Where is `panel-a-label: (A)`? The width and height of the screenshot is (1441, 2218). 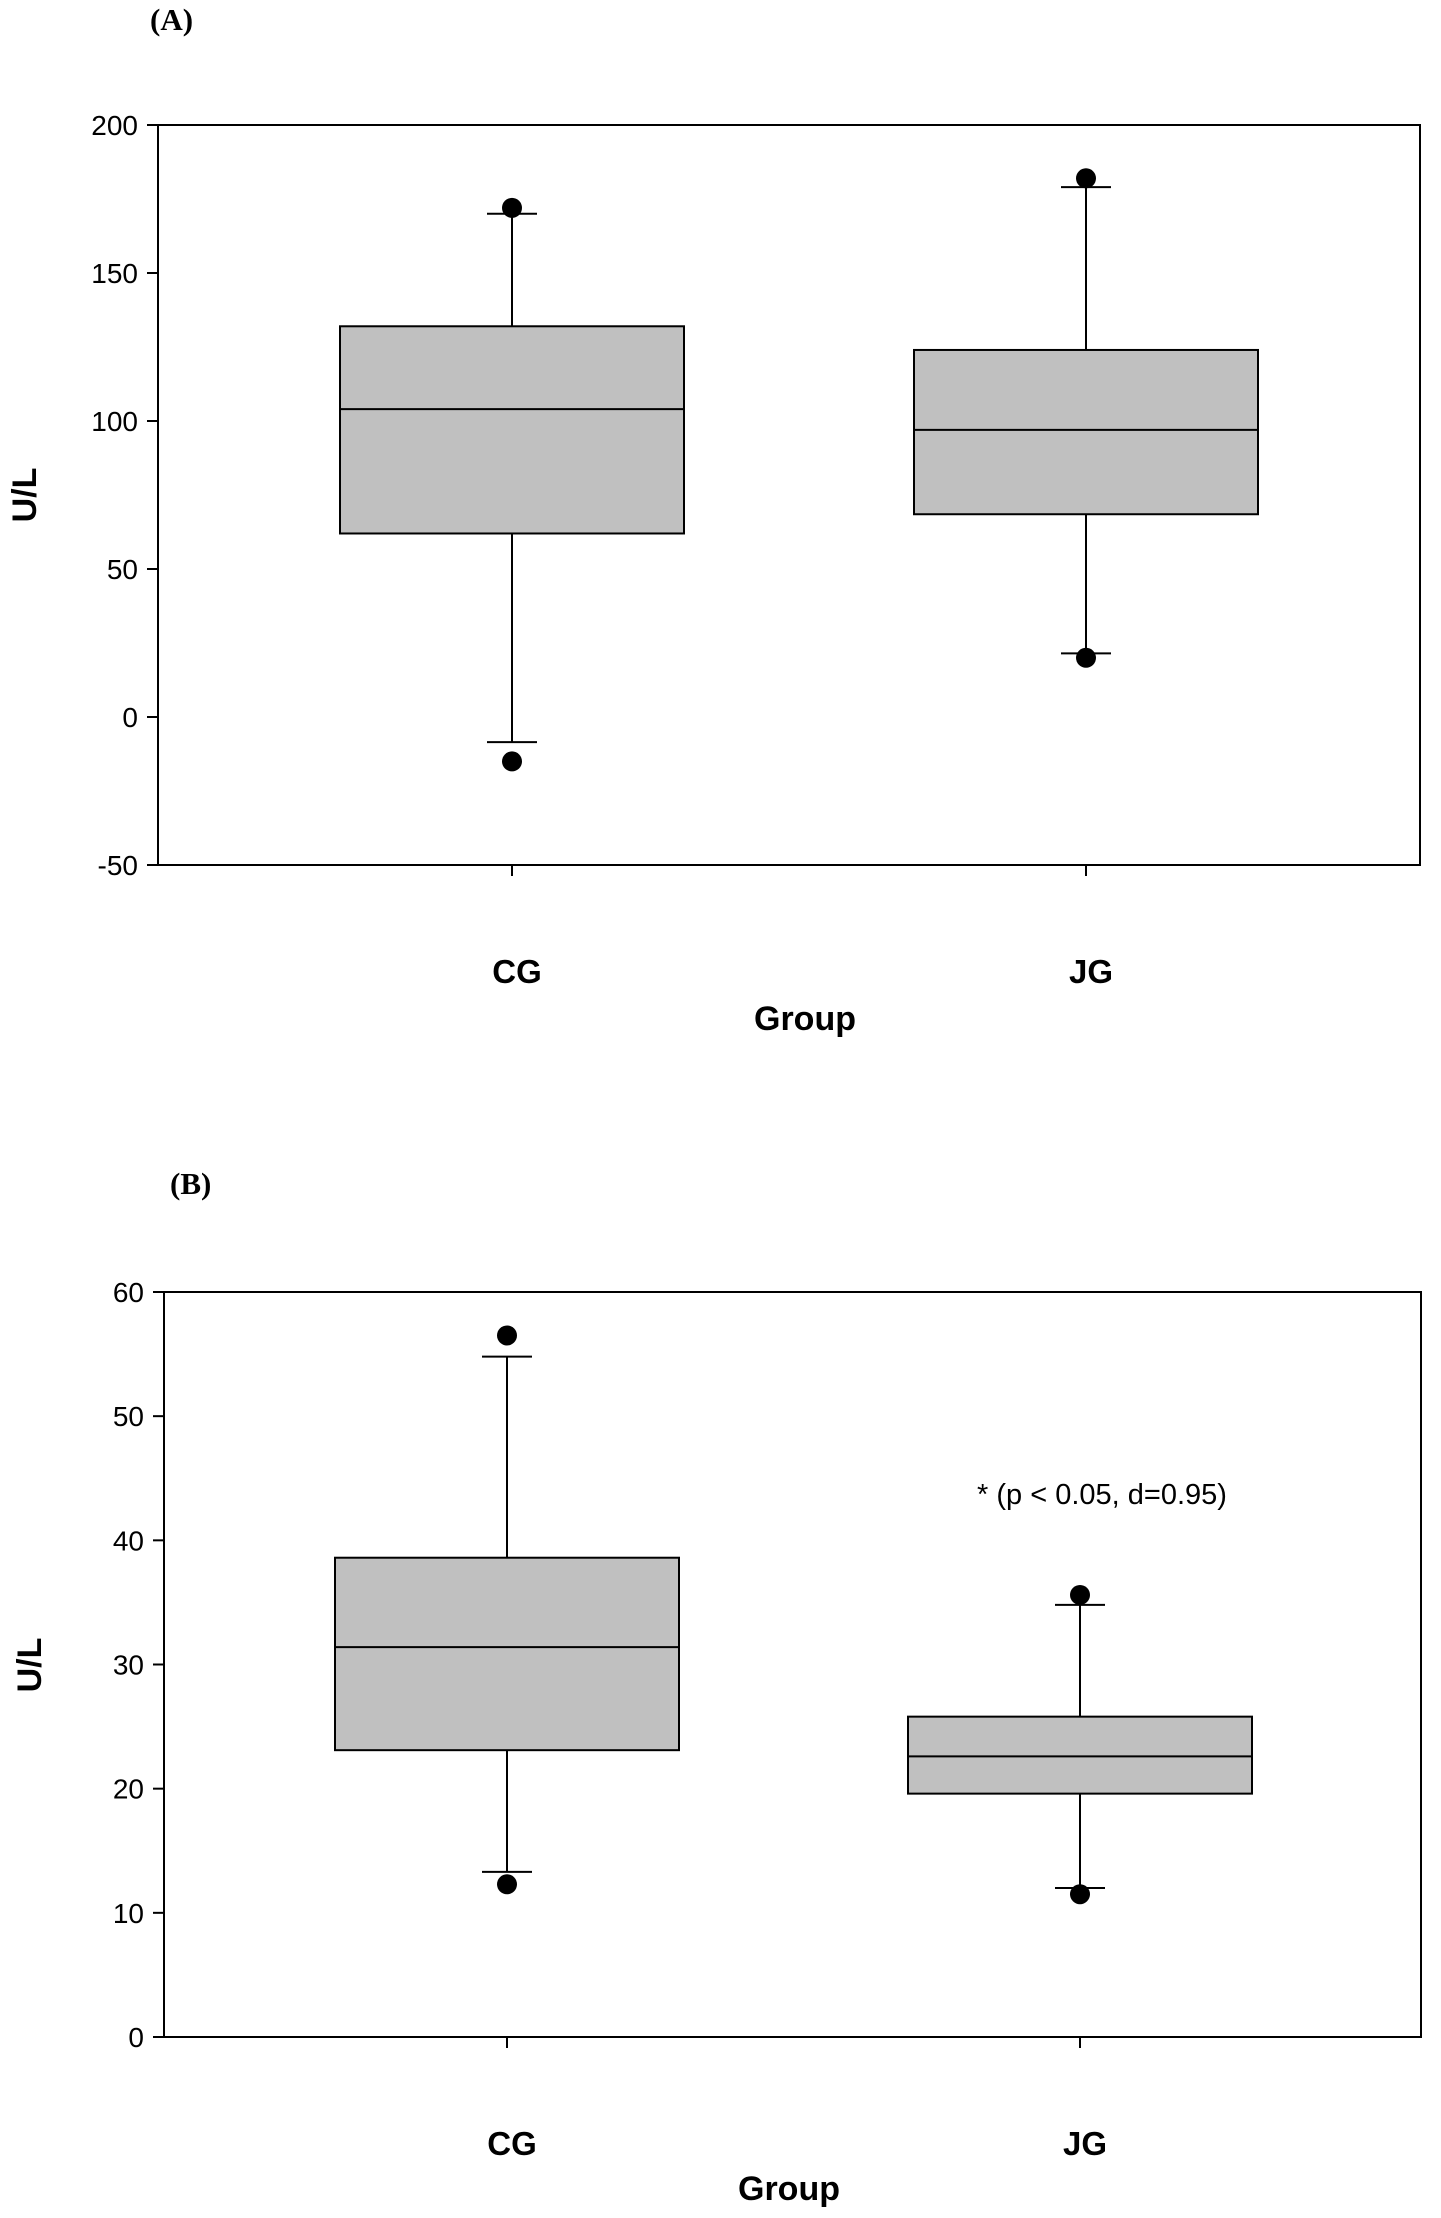
panel-a-label: (A) is located at coordinates (171, 19).